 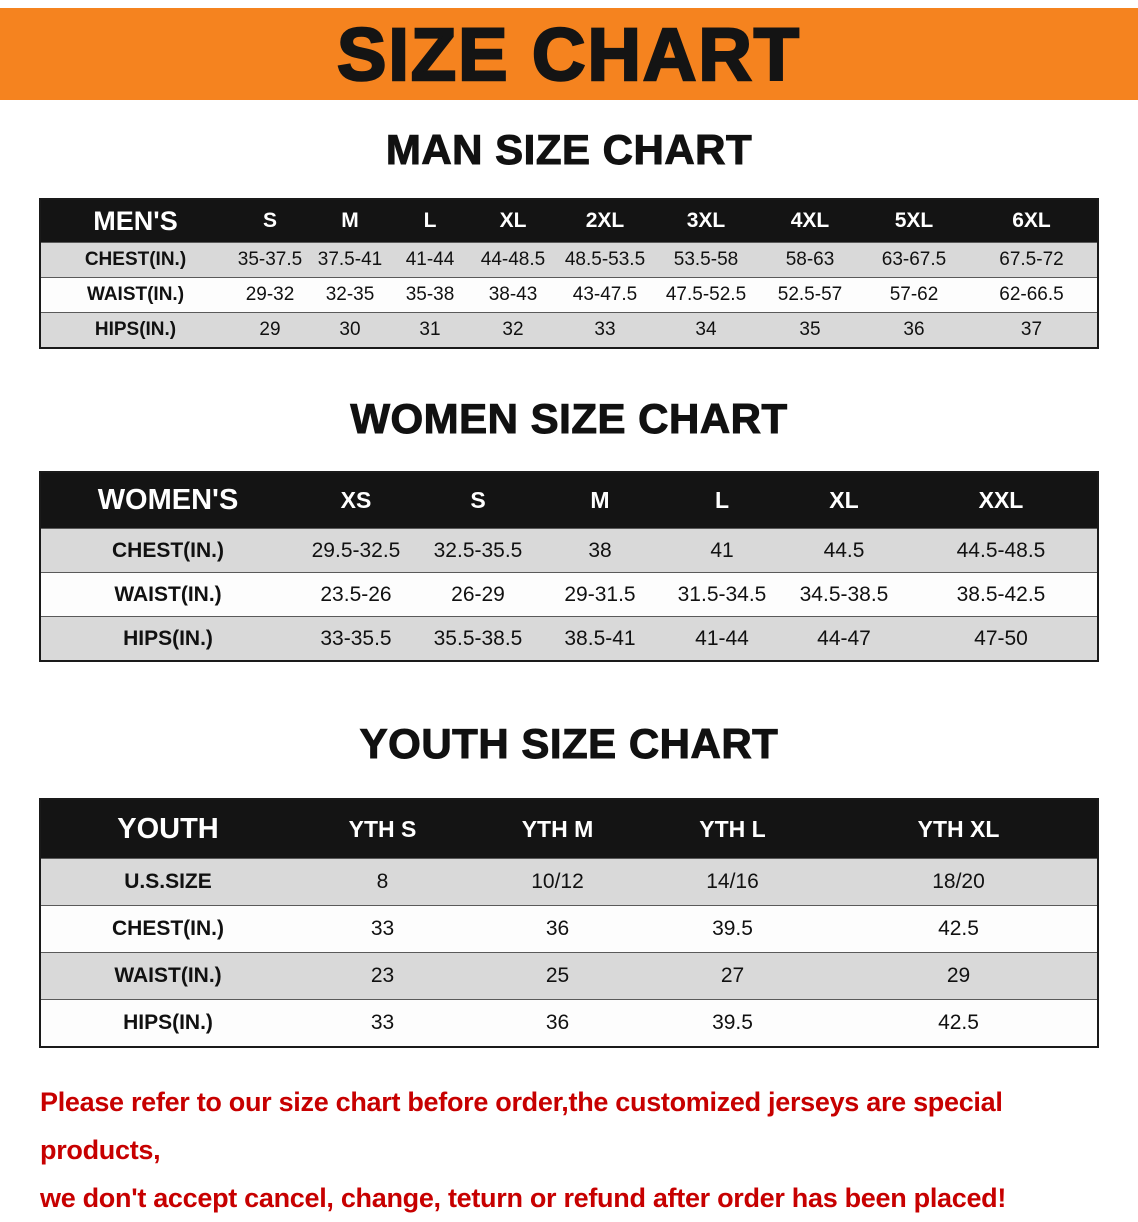 I want to click on column-header: YTH XL, so click(x=959, y=829).